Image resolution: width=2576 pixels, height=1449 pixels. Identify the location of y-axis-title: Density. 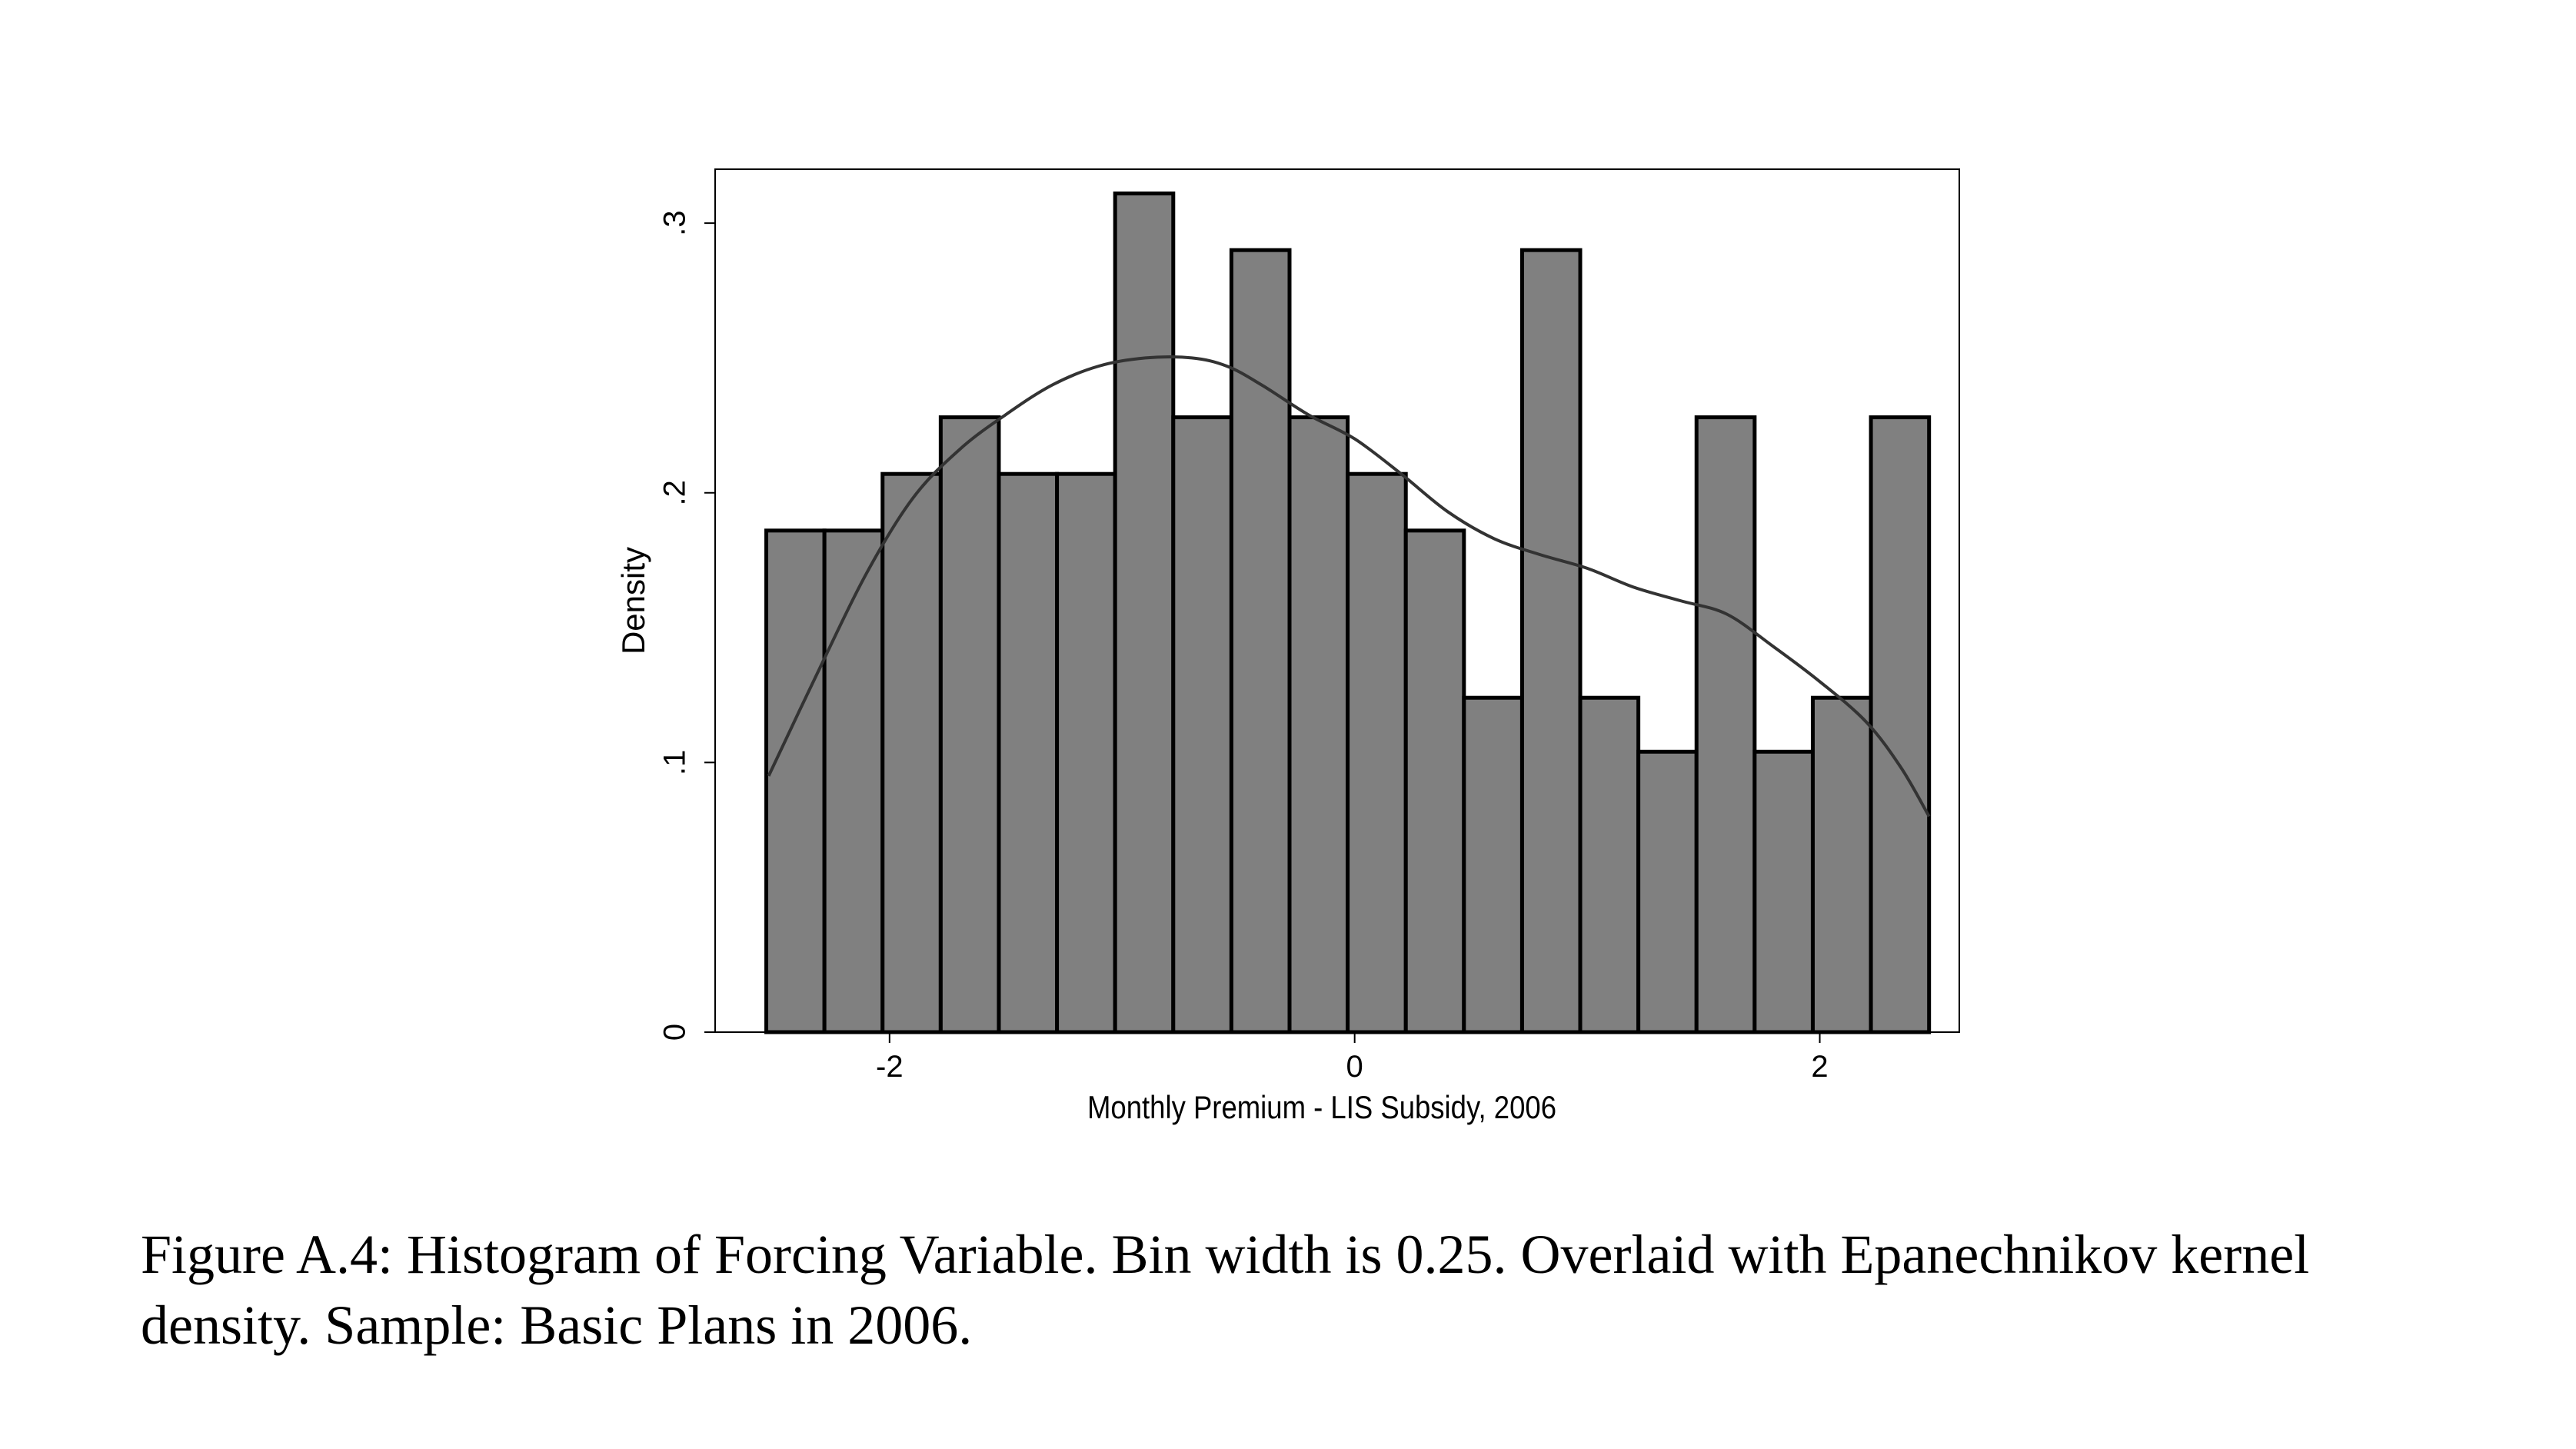
(633, 601).